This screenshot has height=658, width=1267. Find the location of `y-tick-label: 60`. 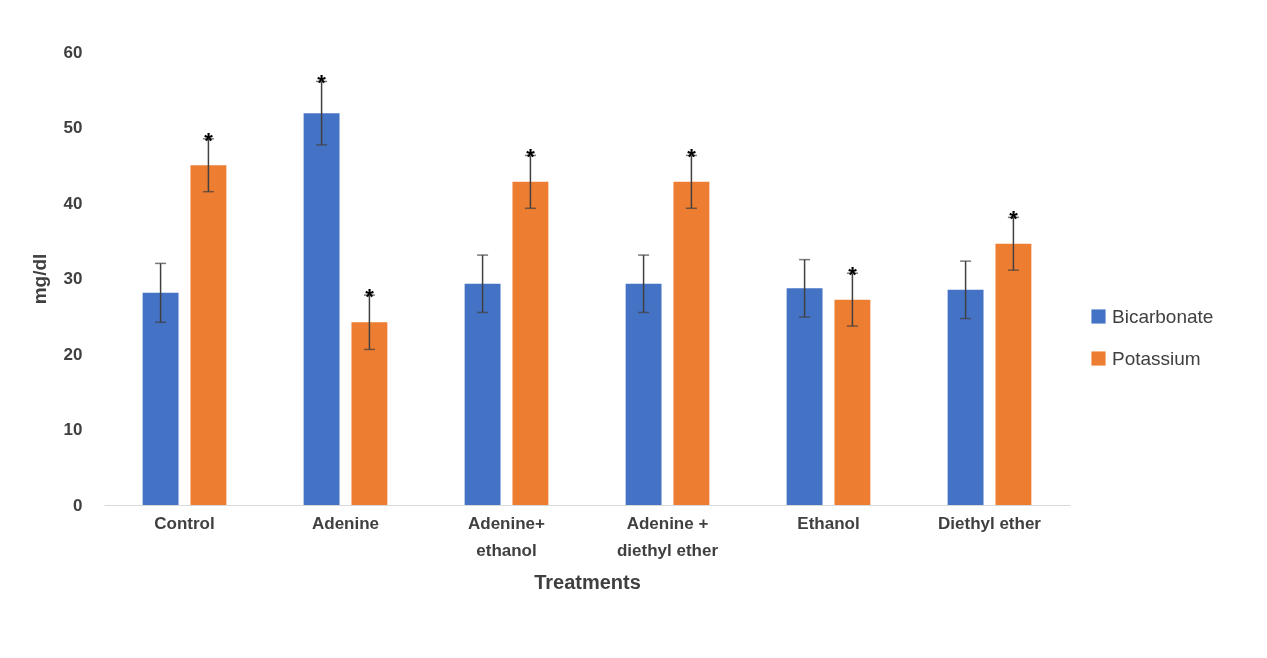

y-tick-label: 60 is located at coordinates (73, 52).